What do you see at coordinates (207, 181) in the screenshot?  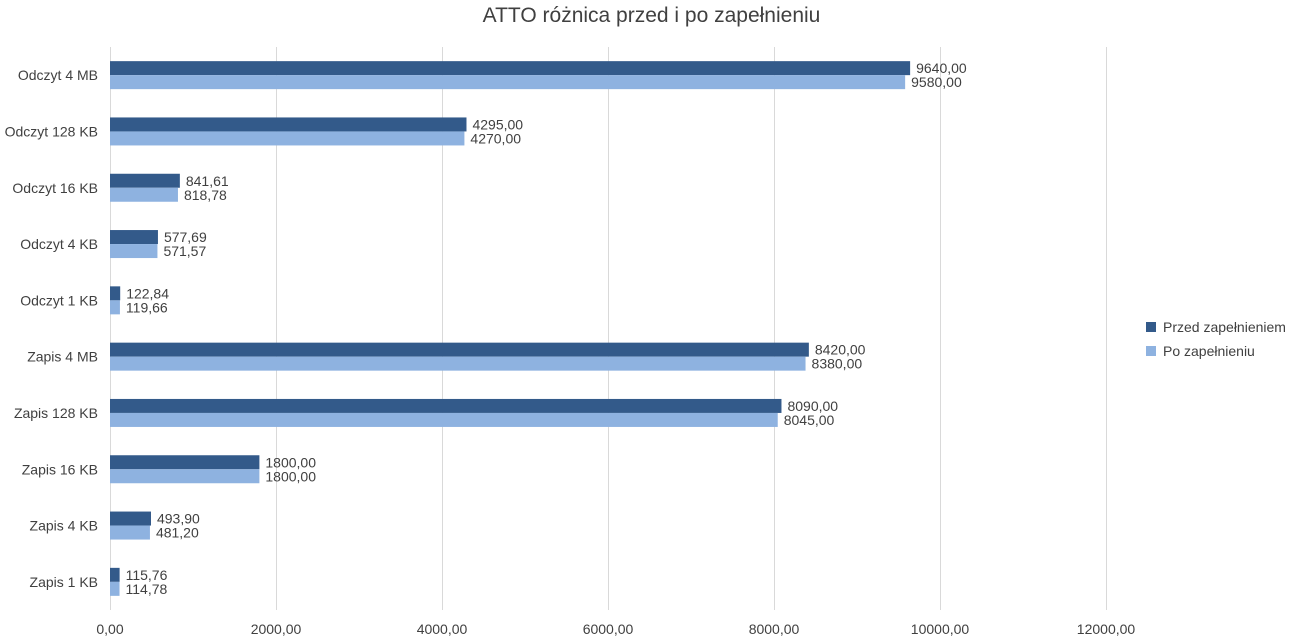 I see `data-label: 841,61` at bounding box center [207, 181].